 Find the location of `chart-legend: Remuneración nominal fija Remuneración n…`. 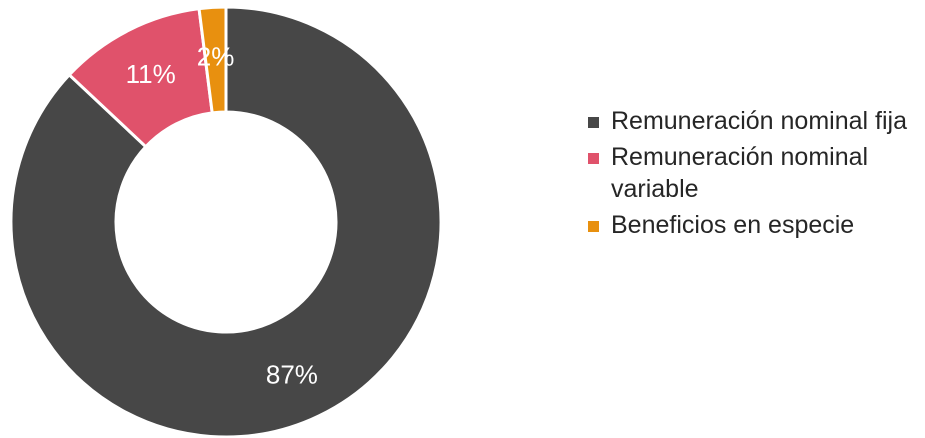

chart-legend: Remuneración nominal fija Remuneración n… is located at coordinates (755, 175).